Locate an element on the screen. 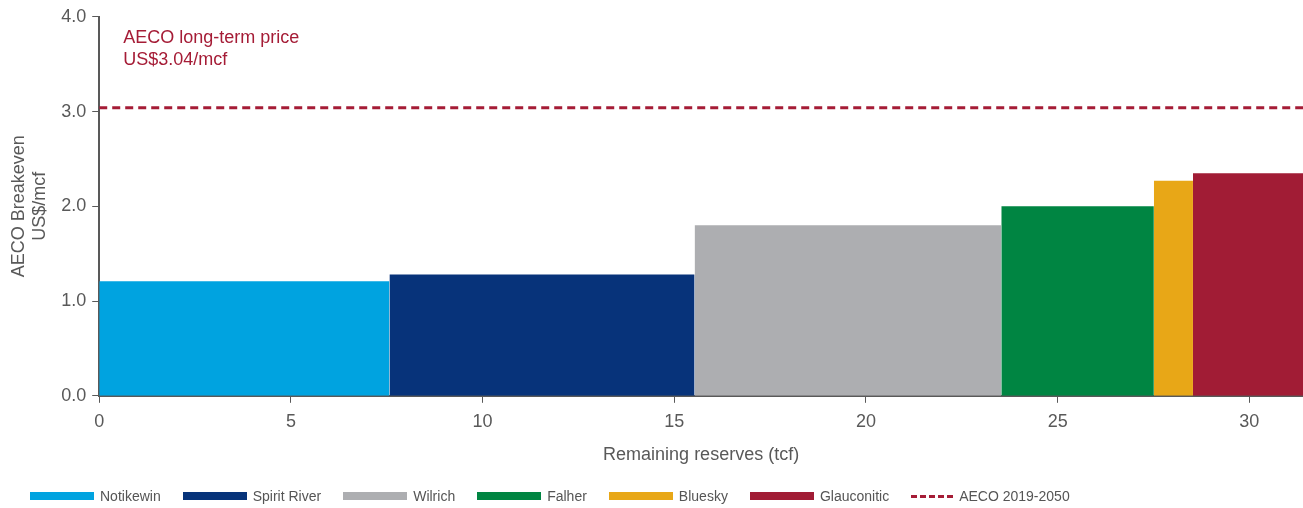 The height and width of the screenshot is (508, 1303). legend-label: AECO 2019-2050 is located at coordinates (1014, 496).